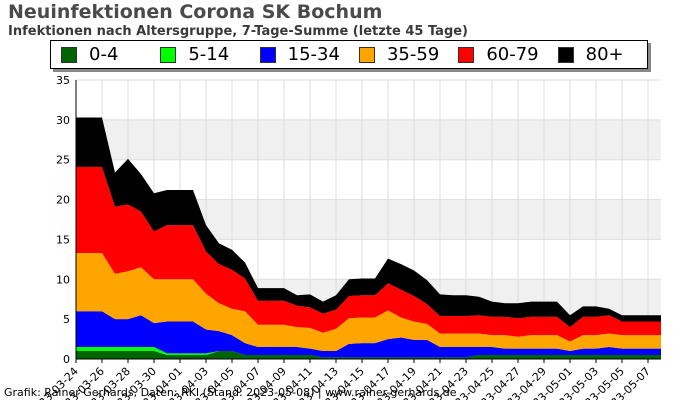  I want to click on legend-item: 5-14, so click(199, 54).